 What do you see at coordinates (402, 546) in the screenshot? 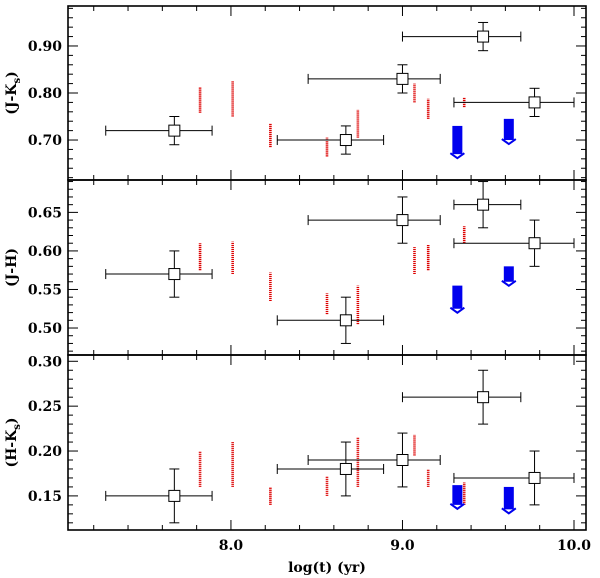
I see `x-tick-label: 9.0` at bounding box center [402, 546].